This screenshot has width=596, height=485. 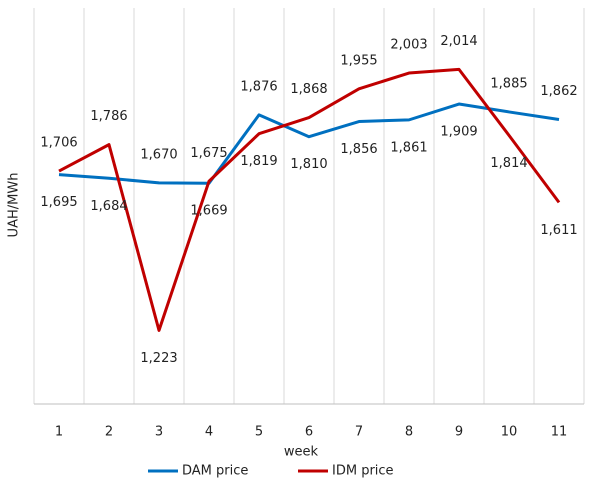 What do you see at coordinates (58, 143) in the screenshot?
I see `data-label: 1,706` at bounding box center [58, 143].